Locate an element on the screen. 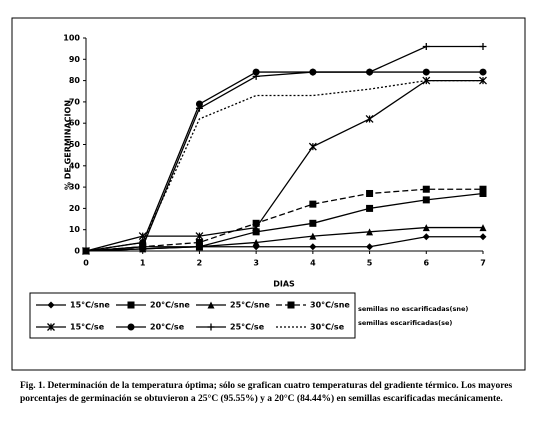 The image size is (538, 439). legend-label: 30°C/se is located at coordinates (327, 327).